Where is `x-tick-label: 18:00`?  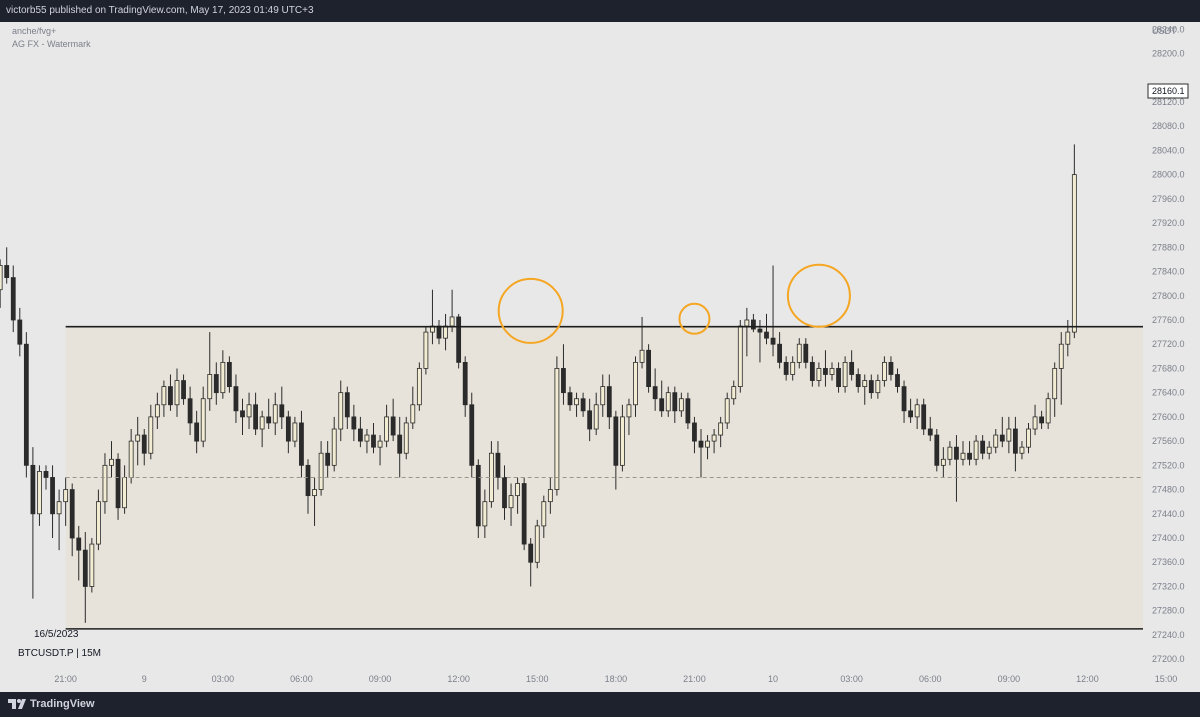 x-tick-label: 18:00 is located at coordinates (616, 679).